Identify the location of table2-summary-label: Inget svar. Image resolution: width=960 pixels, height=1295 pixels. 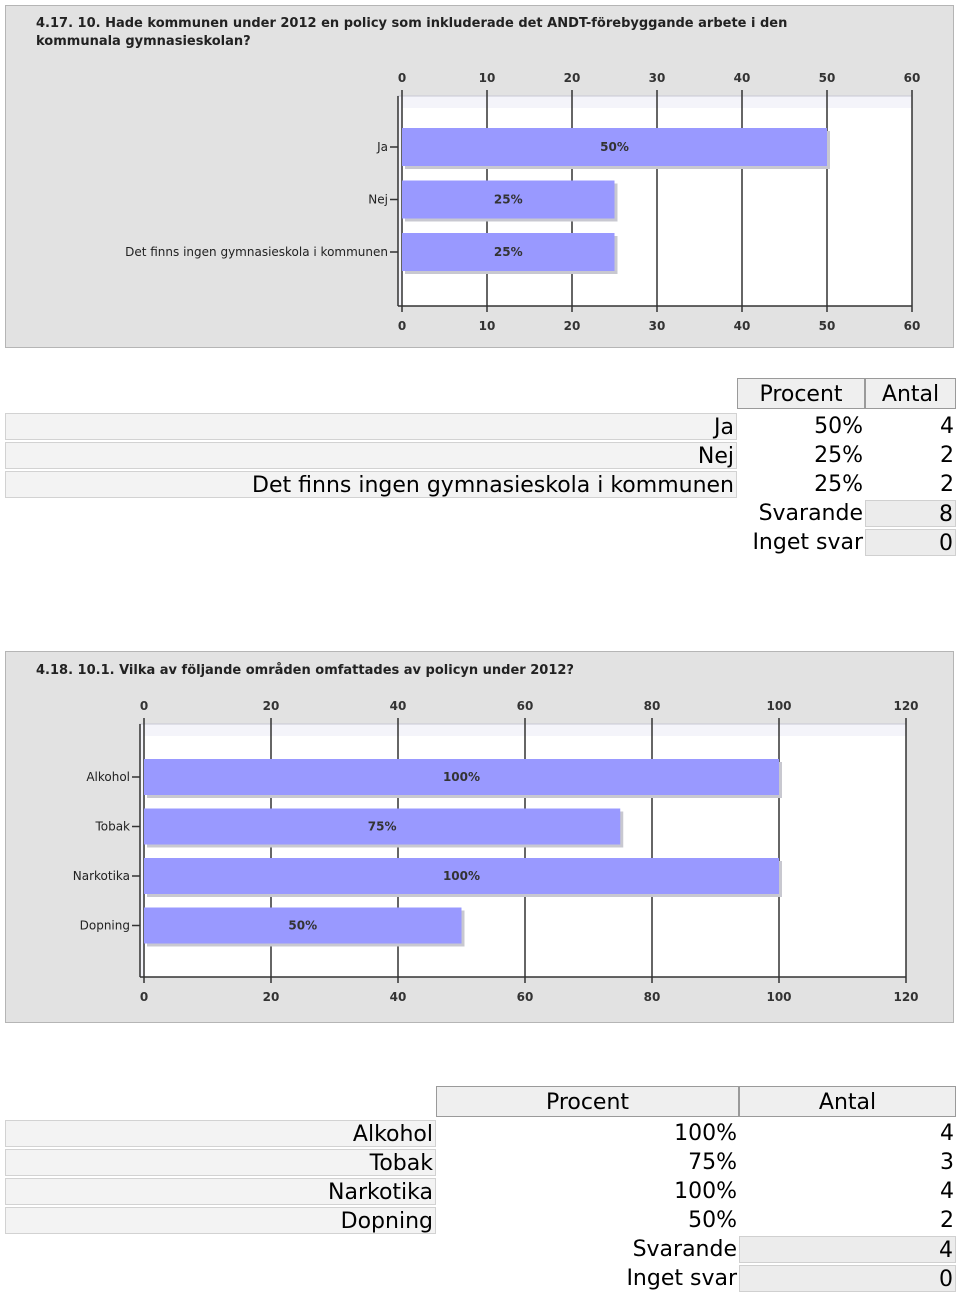
(681, 1278).